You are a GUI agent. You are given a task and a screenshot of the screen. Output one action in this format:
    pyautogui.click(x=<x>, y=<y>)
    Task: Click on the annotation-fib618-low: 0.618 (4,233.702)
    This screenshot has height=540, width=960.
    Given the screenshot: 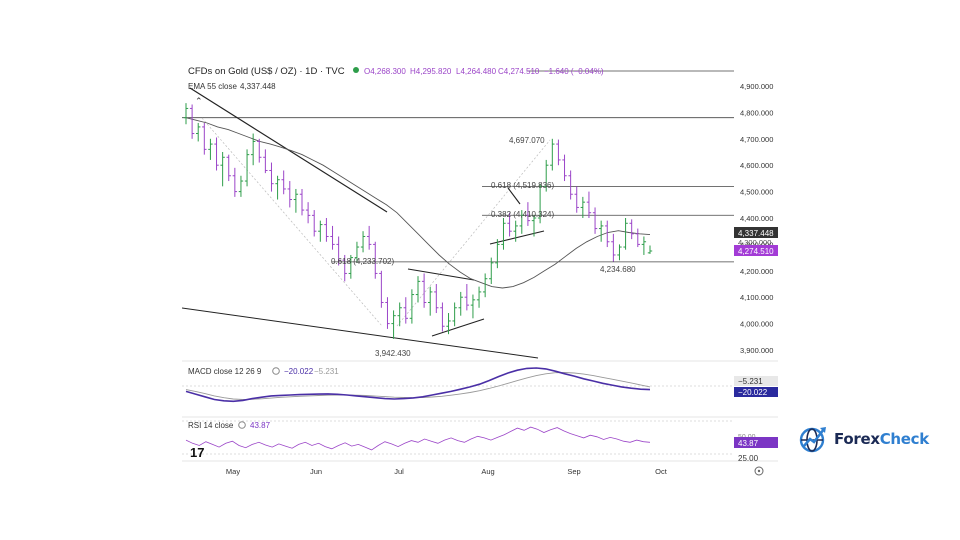 What is the action you would take?
    pyautogui.click(x=362, y=261)
    